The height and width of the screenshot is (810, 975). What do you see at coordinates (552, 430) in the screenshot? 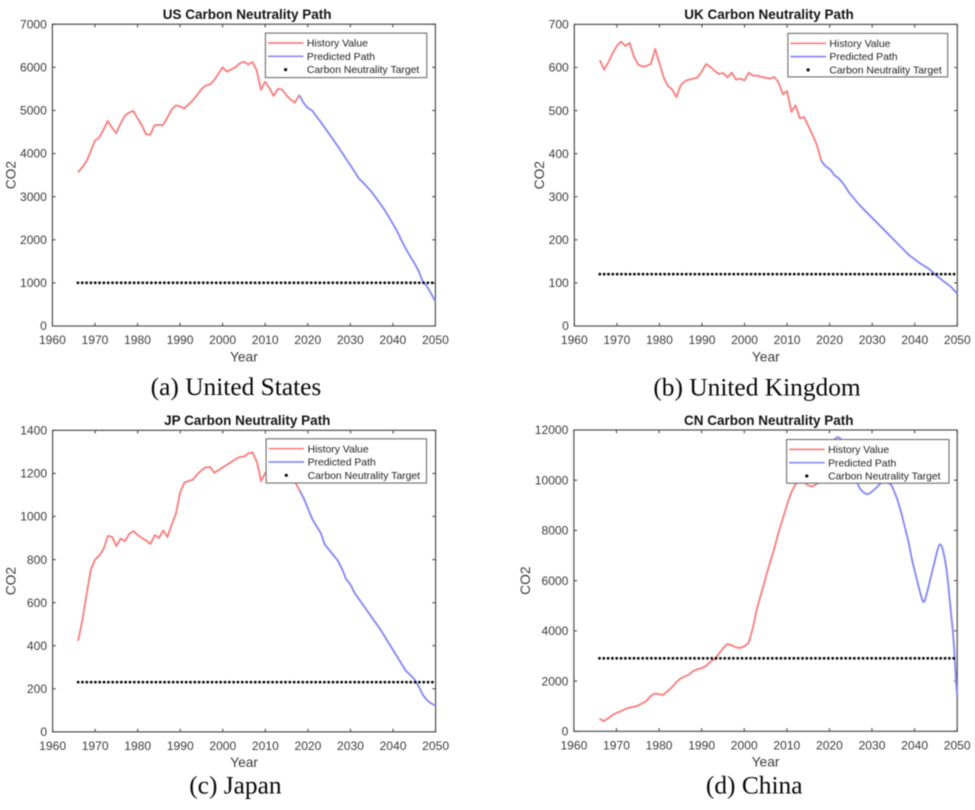
I see `svg-text: 12000` at bounding box center [552, 430].